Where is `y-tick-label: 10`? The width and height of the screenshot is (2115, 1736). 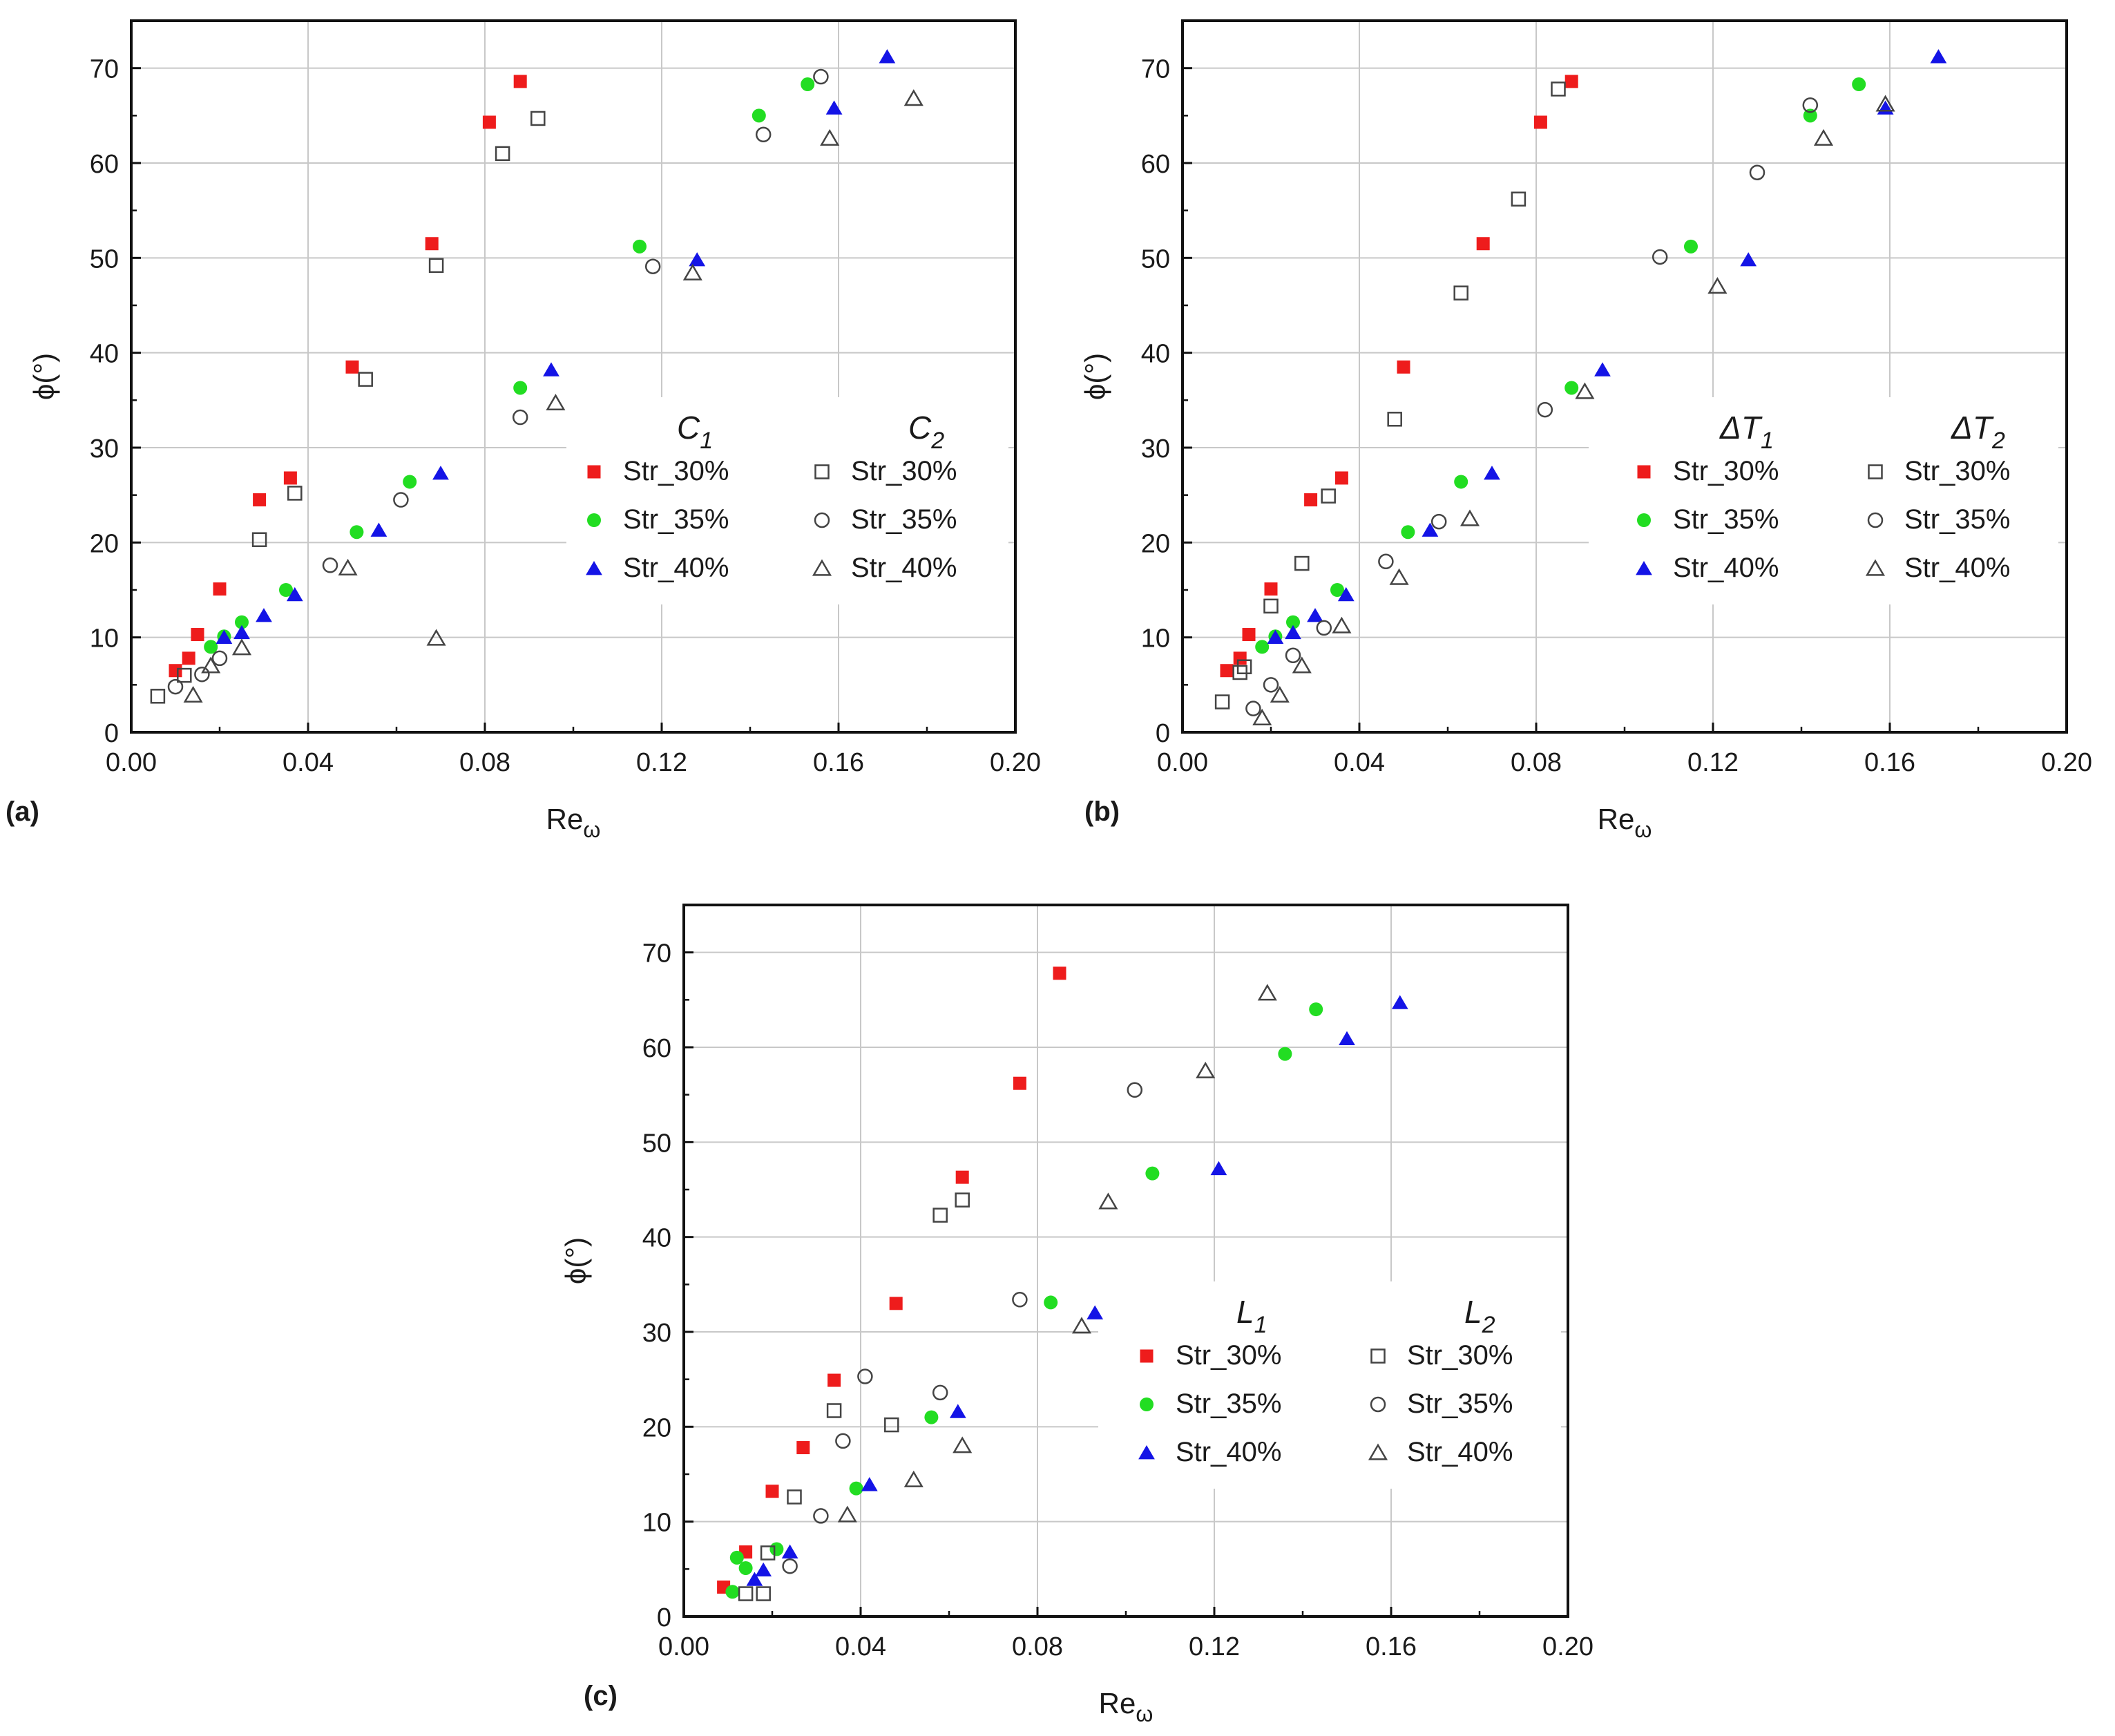 y-tick-label: 10 is located at coordinates (1155, 639).